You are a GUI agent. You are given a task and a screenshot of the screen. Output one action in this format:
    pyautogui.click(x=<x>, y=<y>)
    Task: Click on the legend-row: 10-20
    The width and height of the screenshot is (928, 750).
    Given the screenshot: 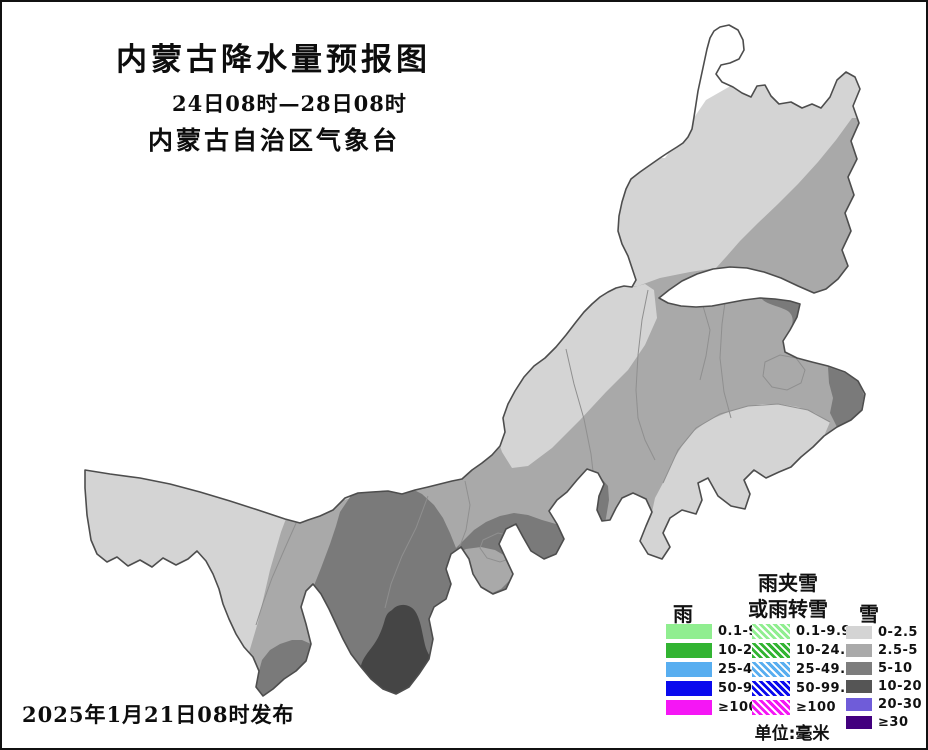 What is the action you would take?
    pyautogui.click(x=884, y=686)
    